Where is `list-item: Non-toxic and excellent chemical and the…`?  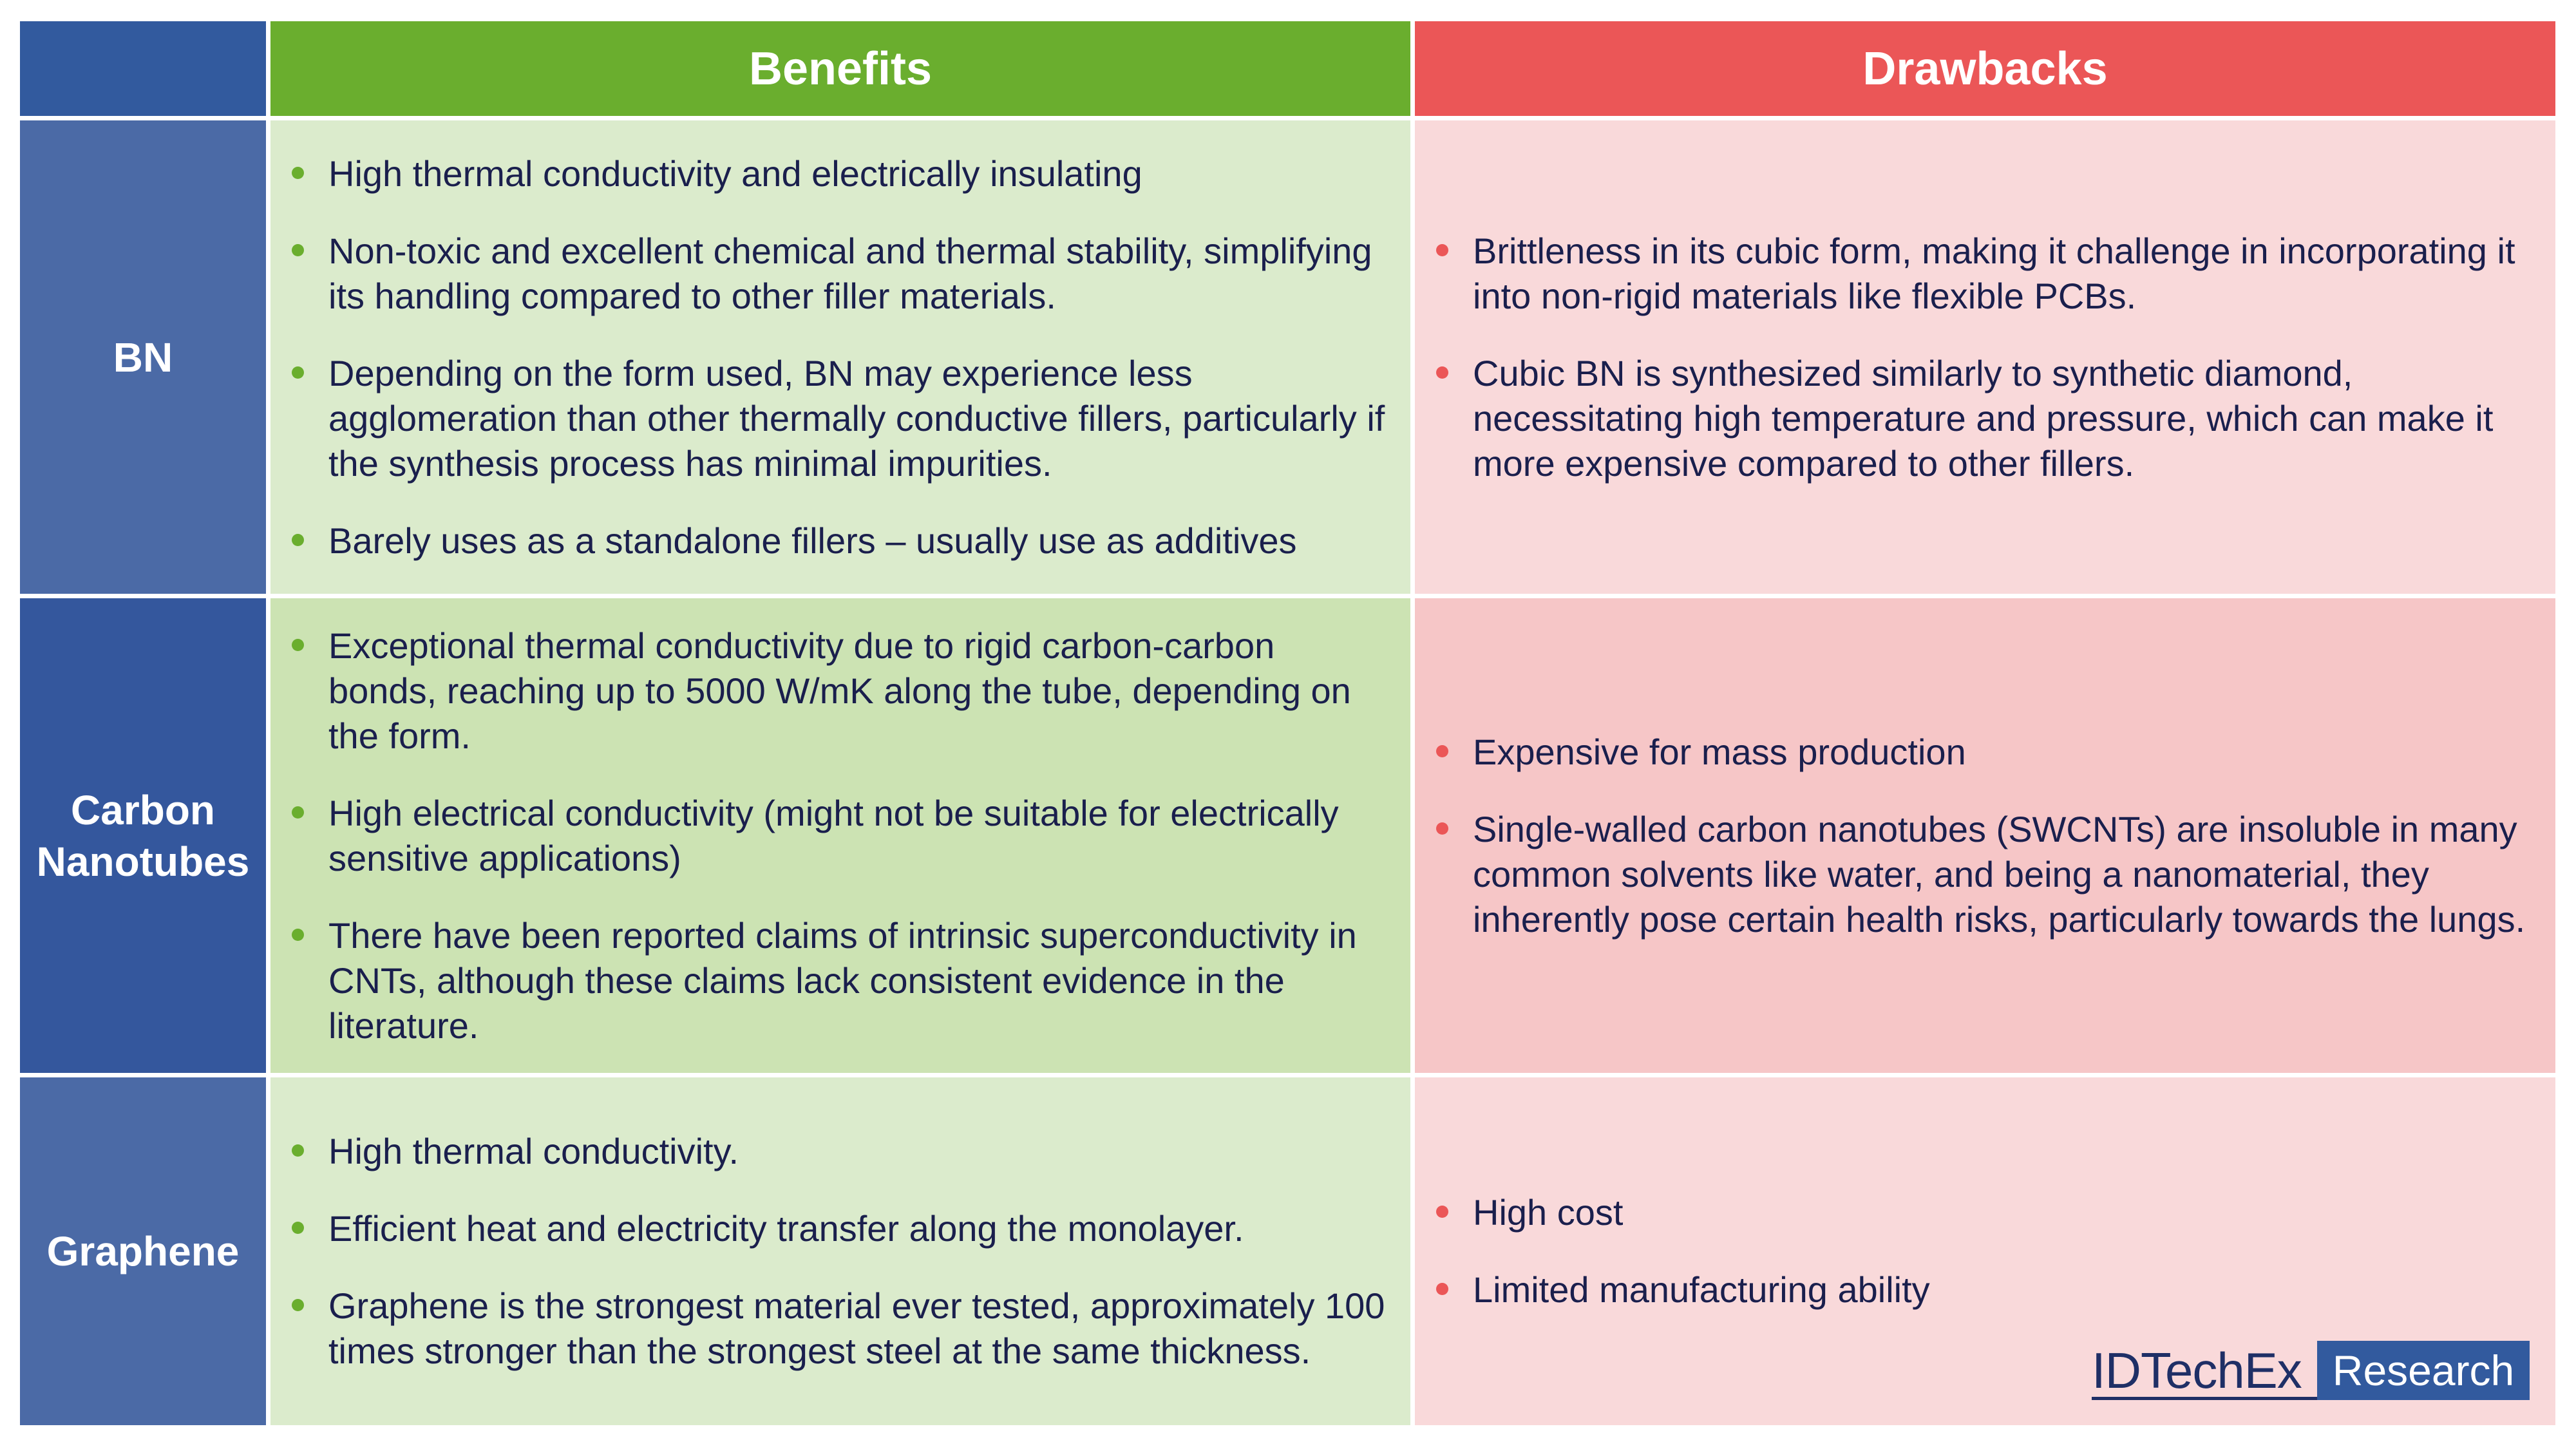
list-item: Non-toxic and excellent chemical and the… is located at coordinates (842, 274).